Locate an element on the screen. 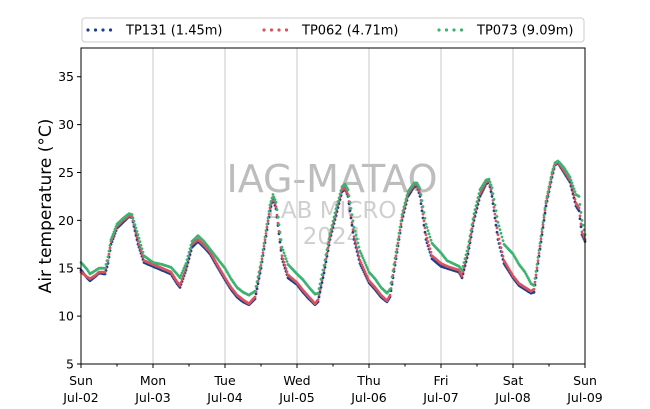 The width and height of the screenshot is (650, 409). y-axis: 5 10 15 20 25 30 35 is located at coordinates (69, 220).